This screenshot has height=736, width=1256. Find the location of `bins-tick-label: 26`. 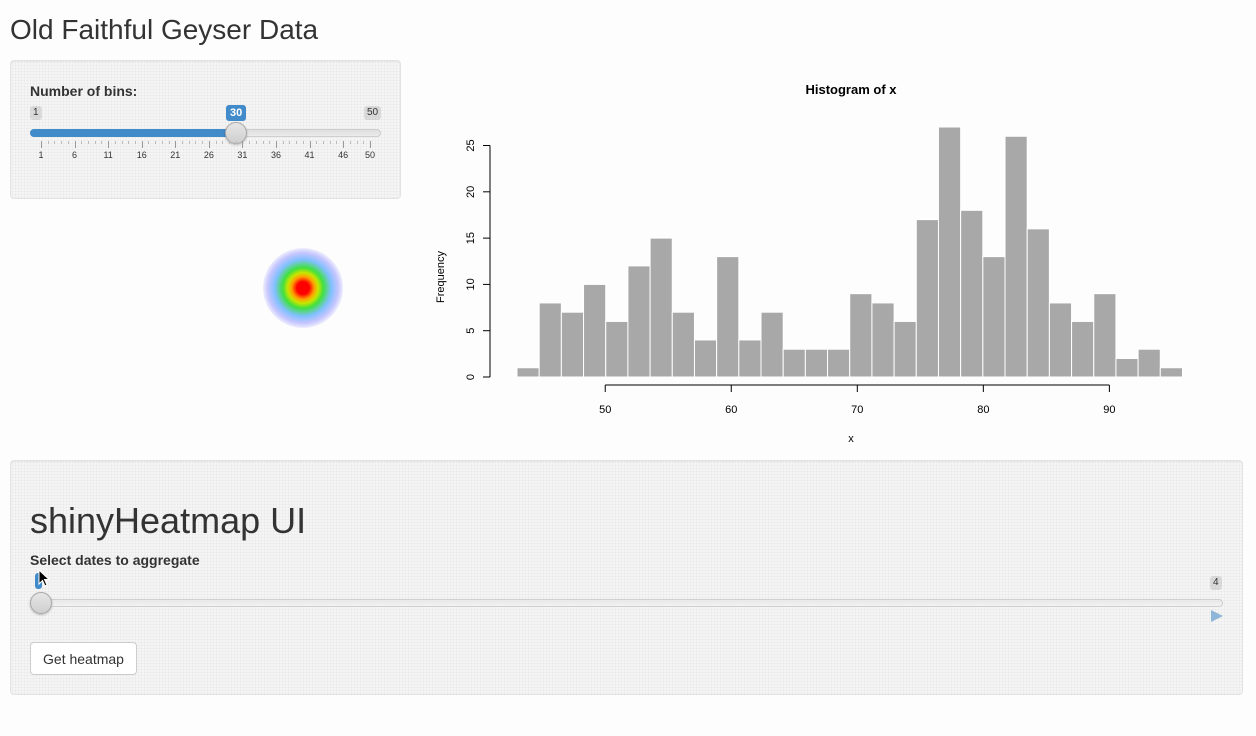

bins-tick-label: 26 is located at coordinates (208, 155).